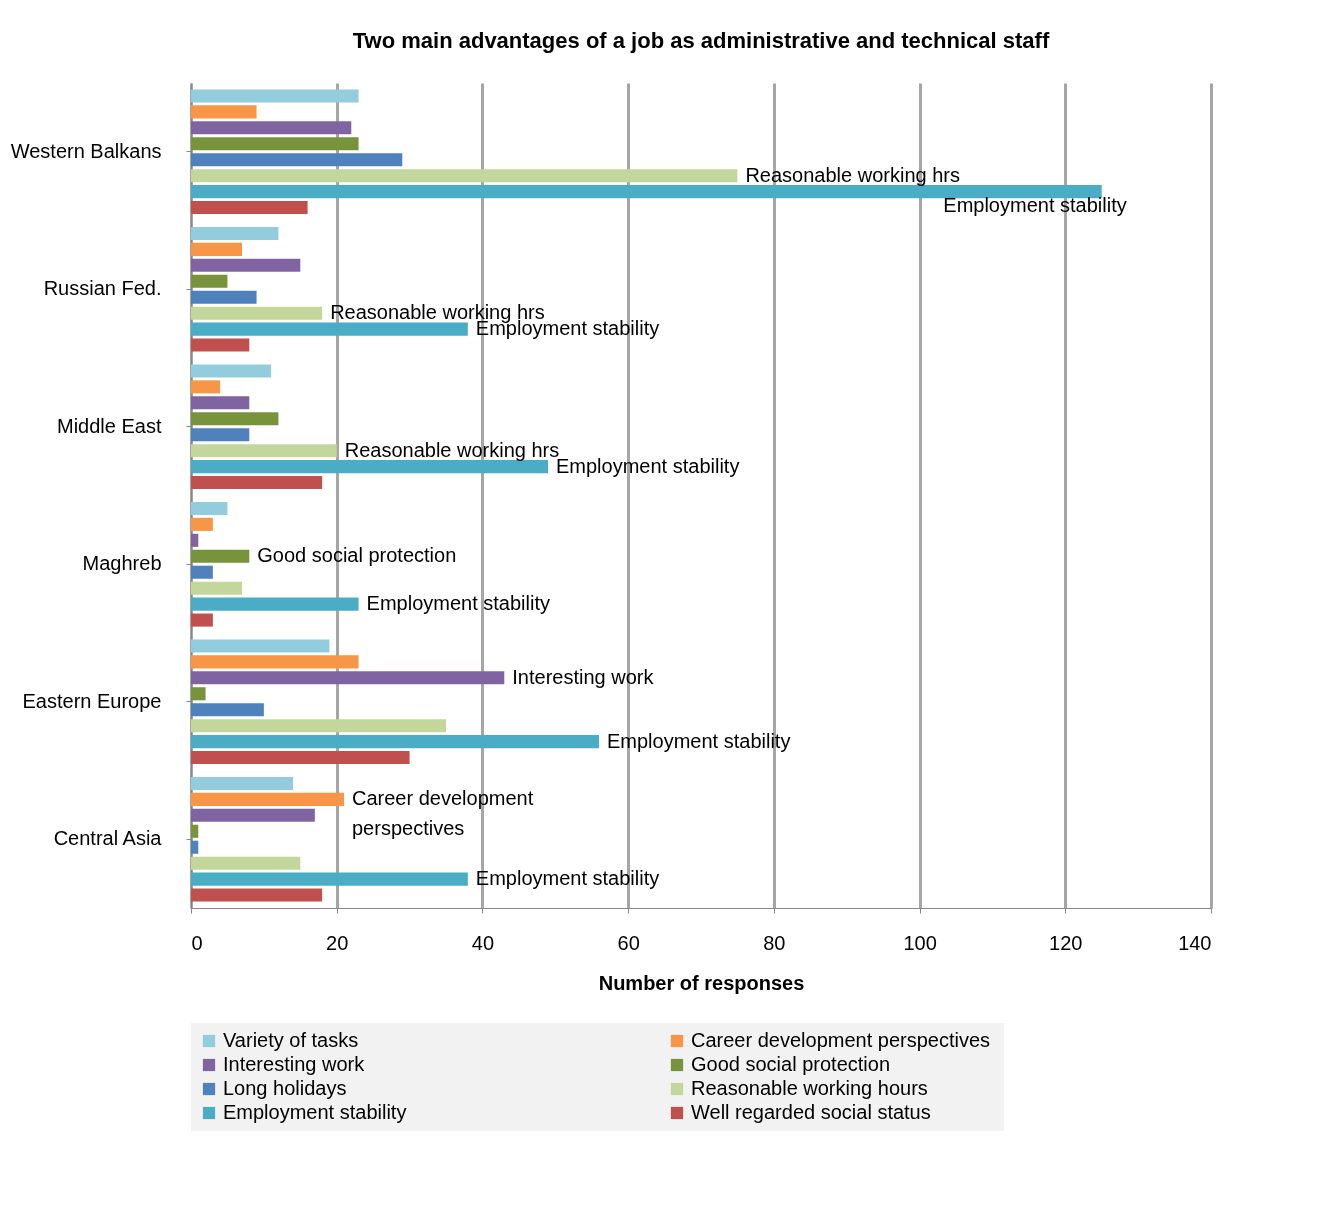 This screenshot has width=1335, height=1214. What do you see at coordinates (811, 1112) in the screenshot?
I see `legend-label: Well regarded social status` at bounding box center [811, 1112].